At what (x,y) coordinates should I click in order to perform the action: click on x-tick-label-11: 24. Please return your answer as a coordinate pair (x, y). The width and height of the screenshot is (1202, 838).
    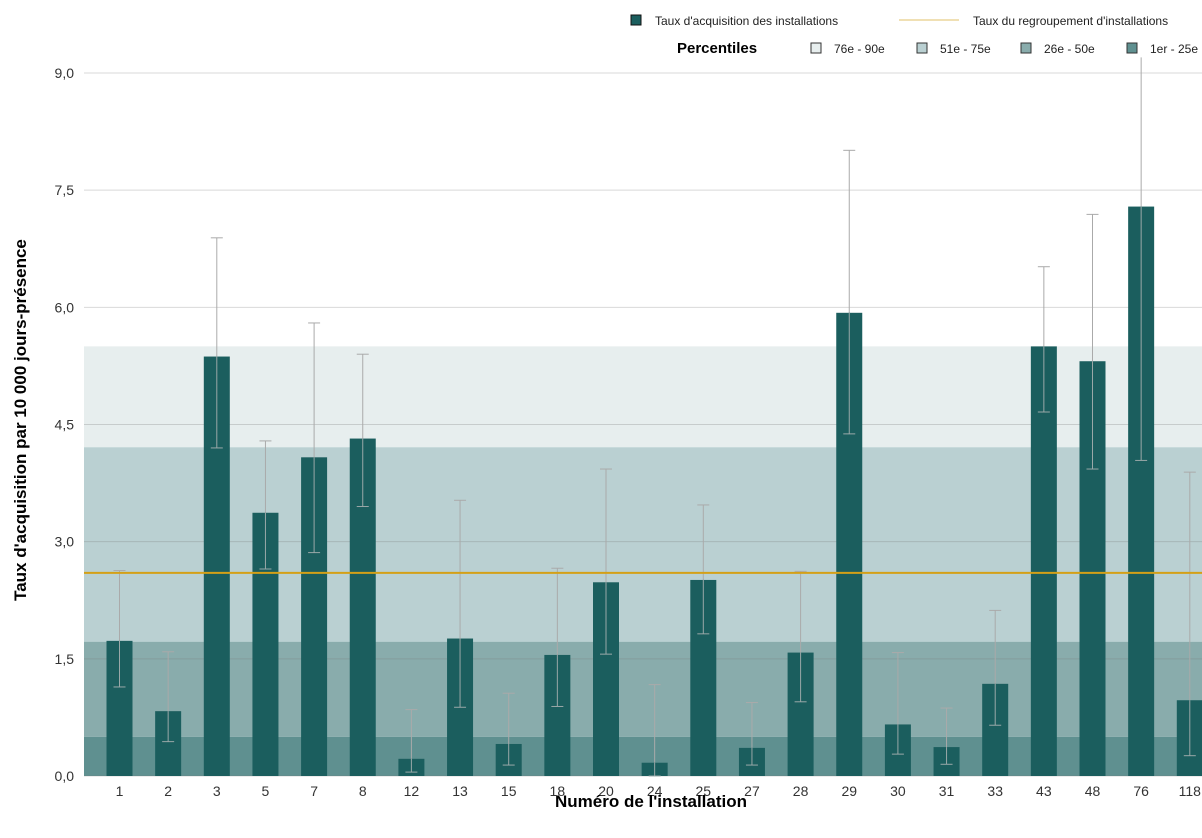
    Looking at the image, I should click on (655, 791).